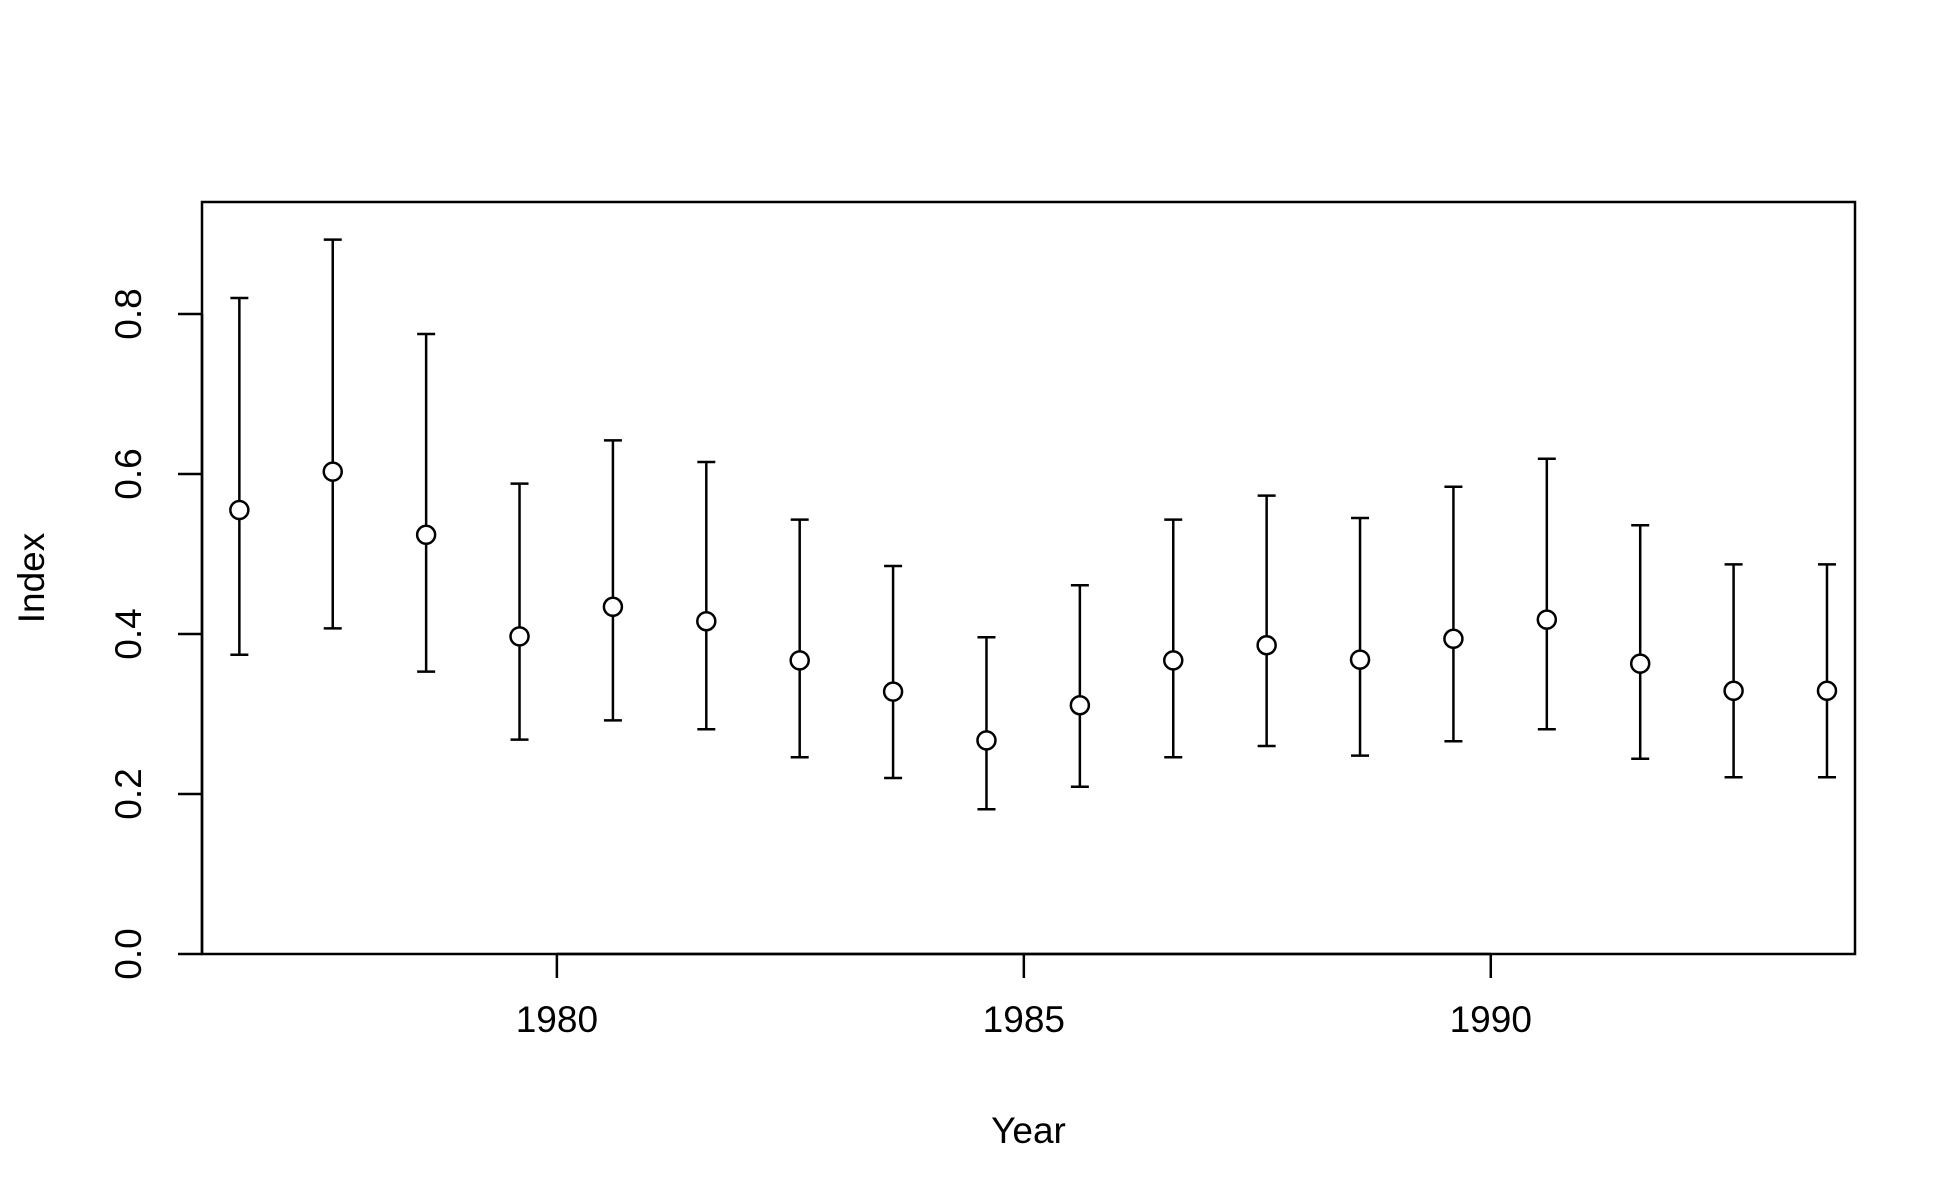 This screenshot has height=1200, width=1950. Describe the element at coordinates (557, 1019) in the screenshot. I see `x-tick-label: 1980` at that location.